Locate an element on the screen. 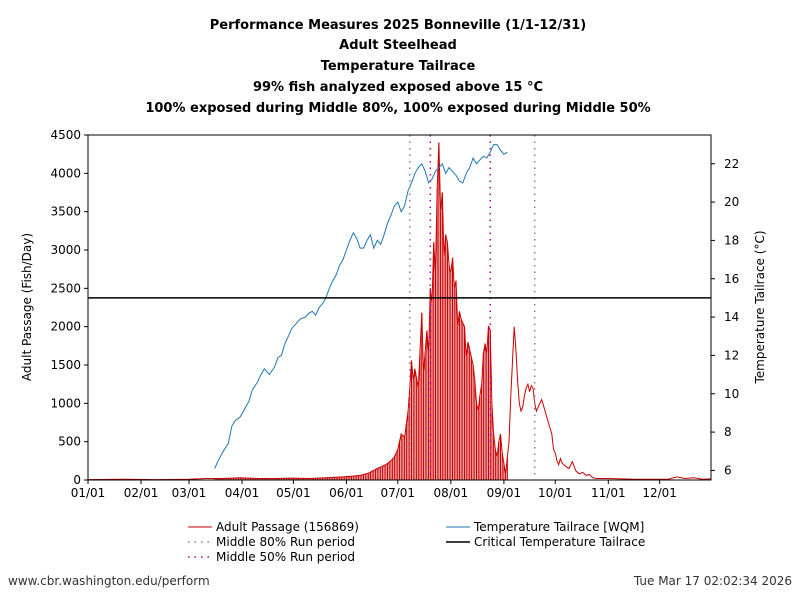  y-left-tick-label: 2500 is located at coordinates (65, 288).